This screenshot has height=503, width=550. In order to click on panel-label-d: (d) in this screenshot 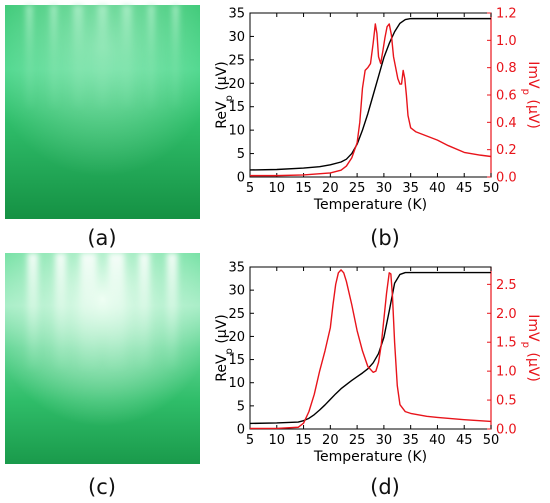, I will do `click(385, 487)`.